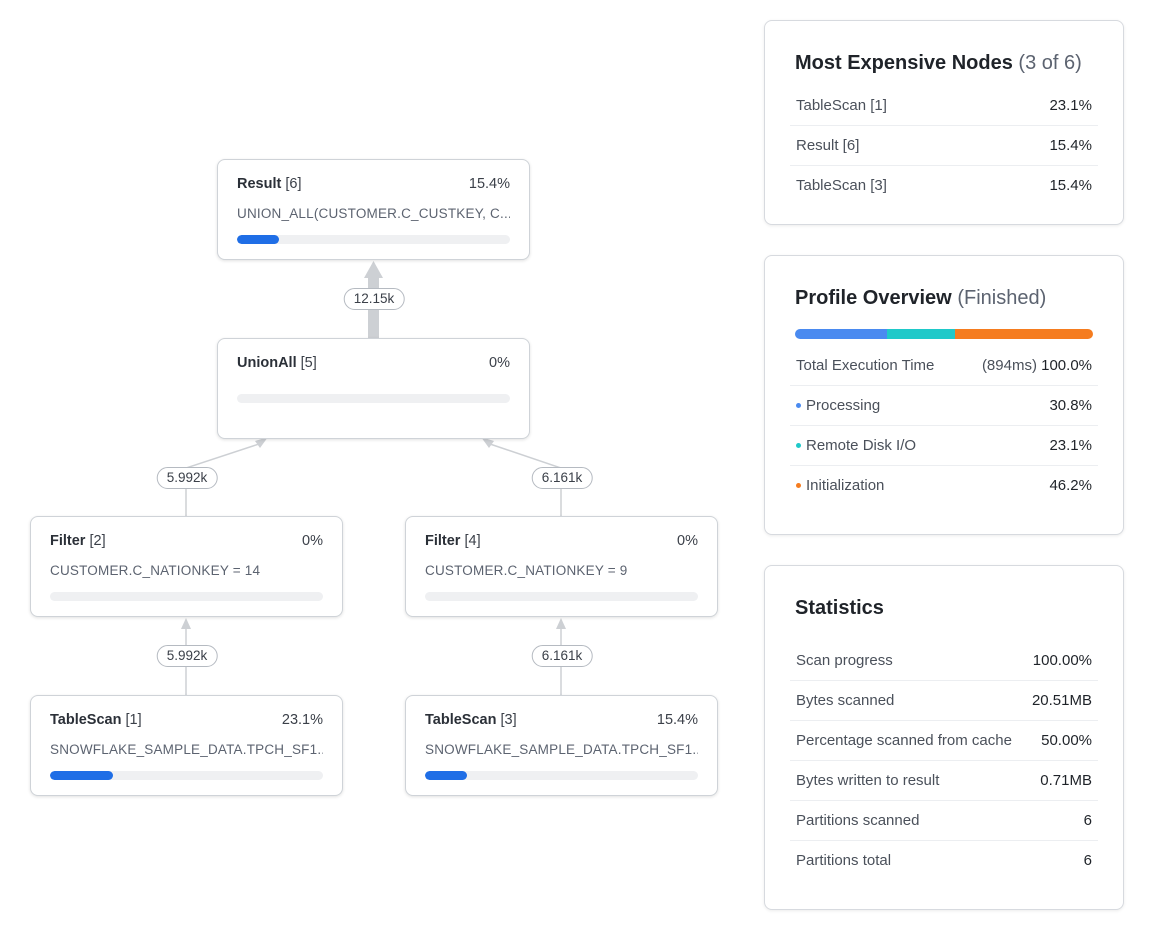 The height and width of the screenshot is (941, 1149). Describe the element at coordinates (1002, 298) in the screenshot. I see `panel-title-status: (Finished)` at that location.